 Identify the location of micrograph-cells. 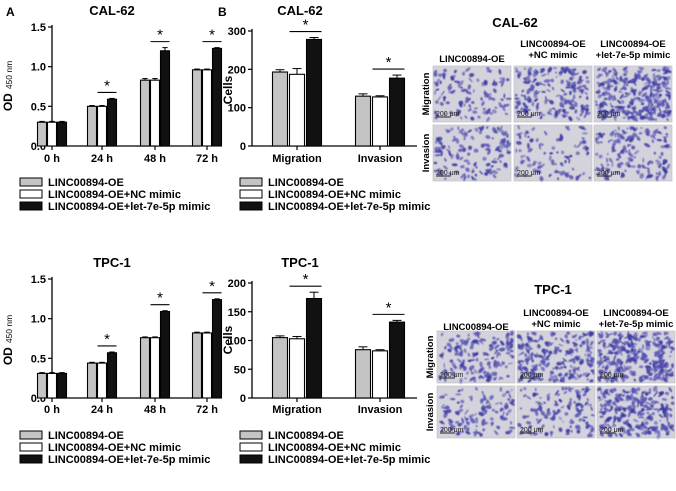
(632, 153).